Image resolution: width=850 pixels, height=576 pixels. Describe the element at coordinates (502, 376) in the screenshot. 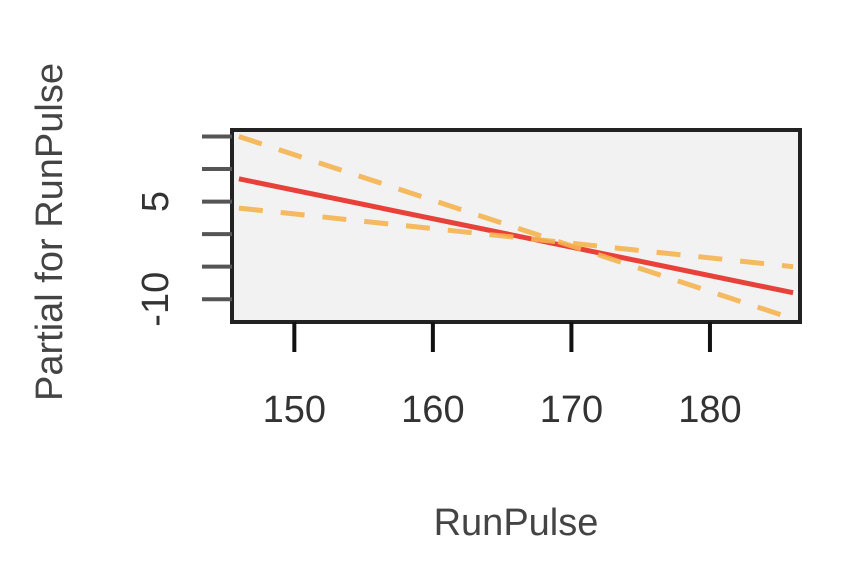

I see `x-axis: 150 160 170 180` at that location.